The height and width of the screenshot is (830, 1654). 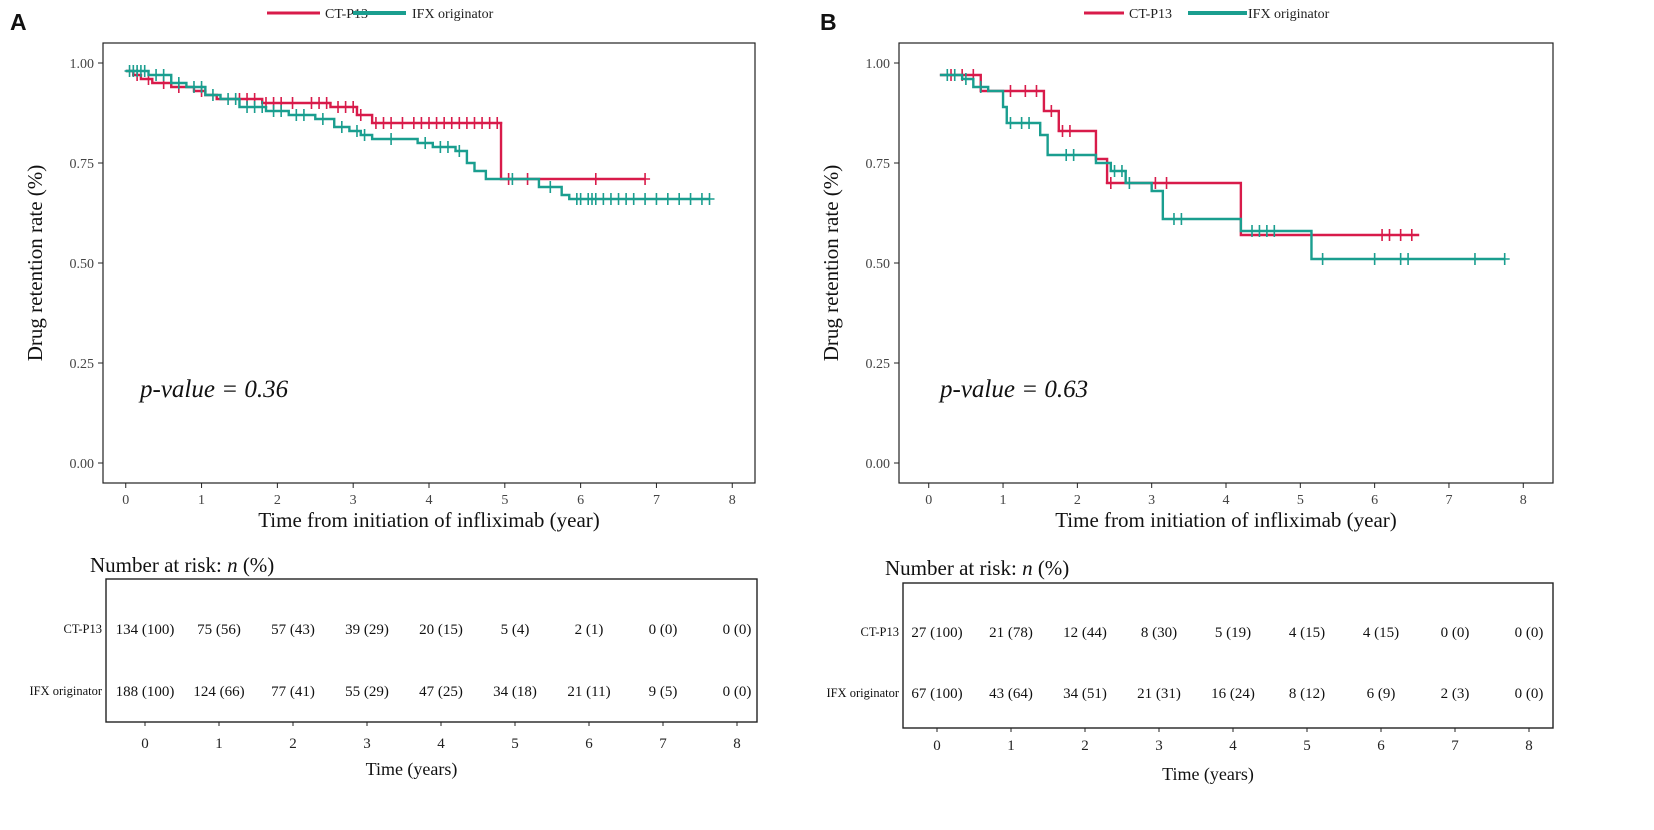 What do you see at coordinates (1455, 694) in the screenshot?
I see `risk-table-cell: 2 (3)` at bounding box center [1455, 694].